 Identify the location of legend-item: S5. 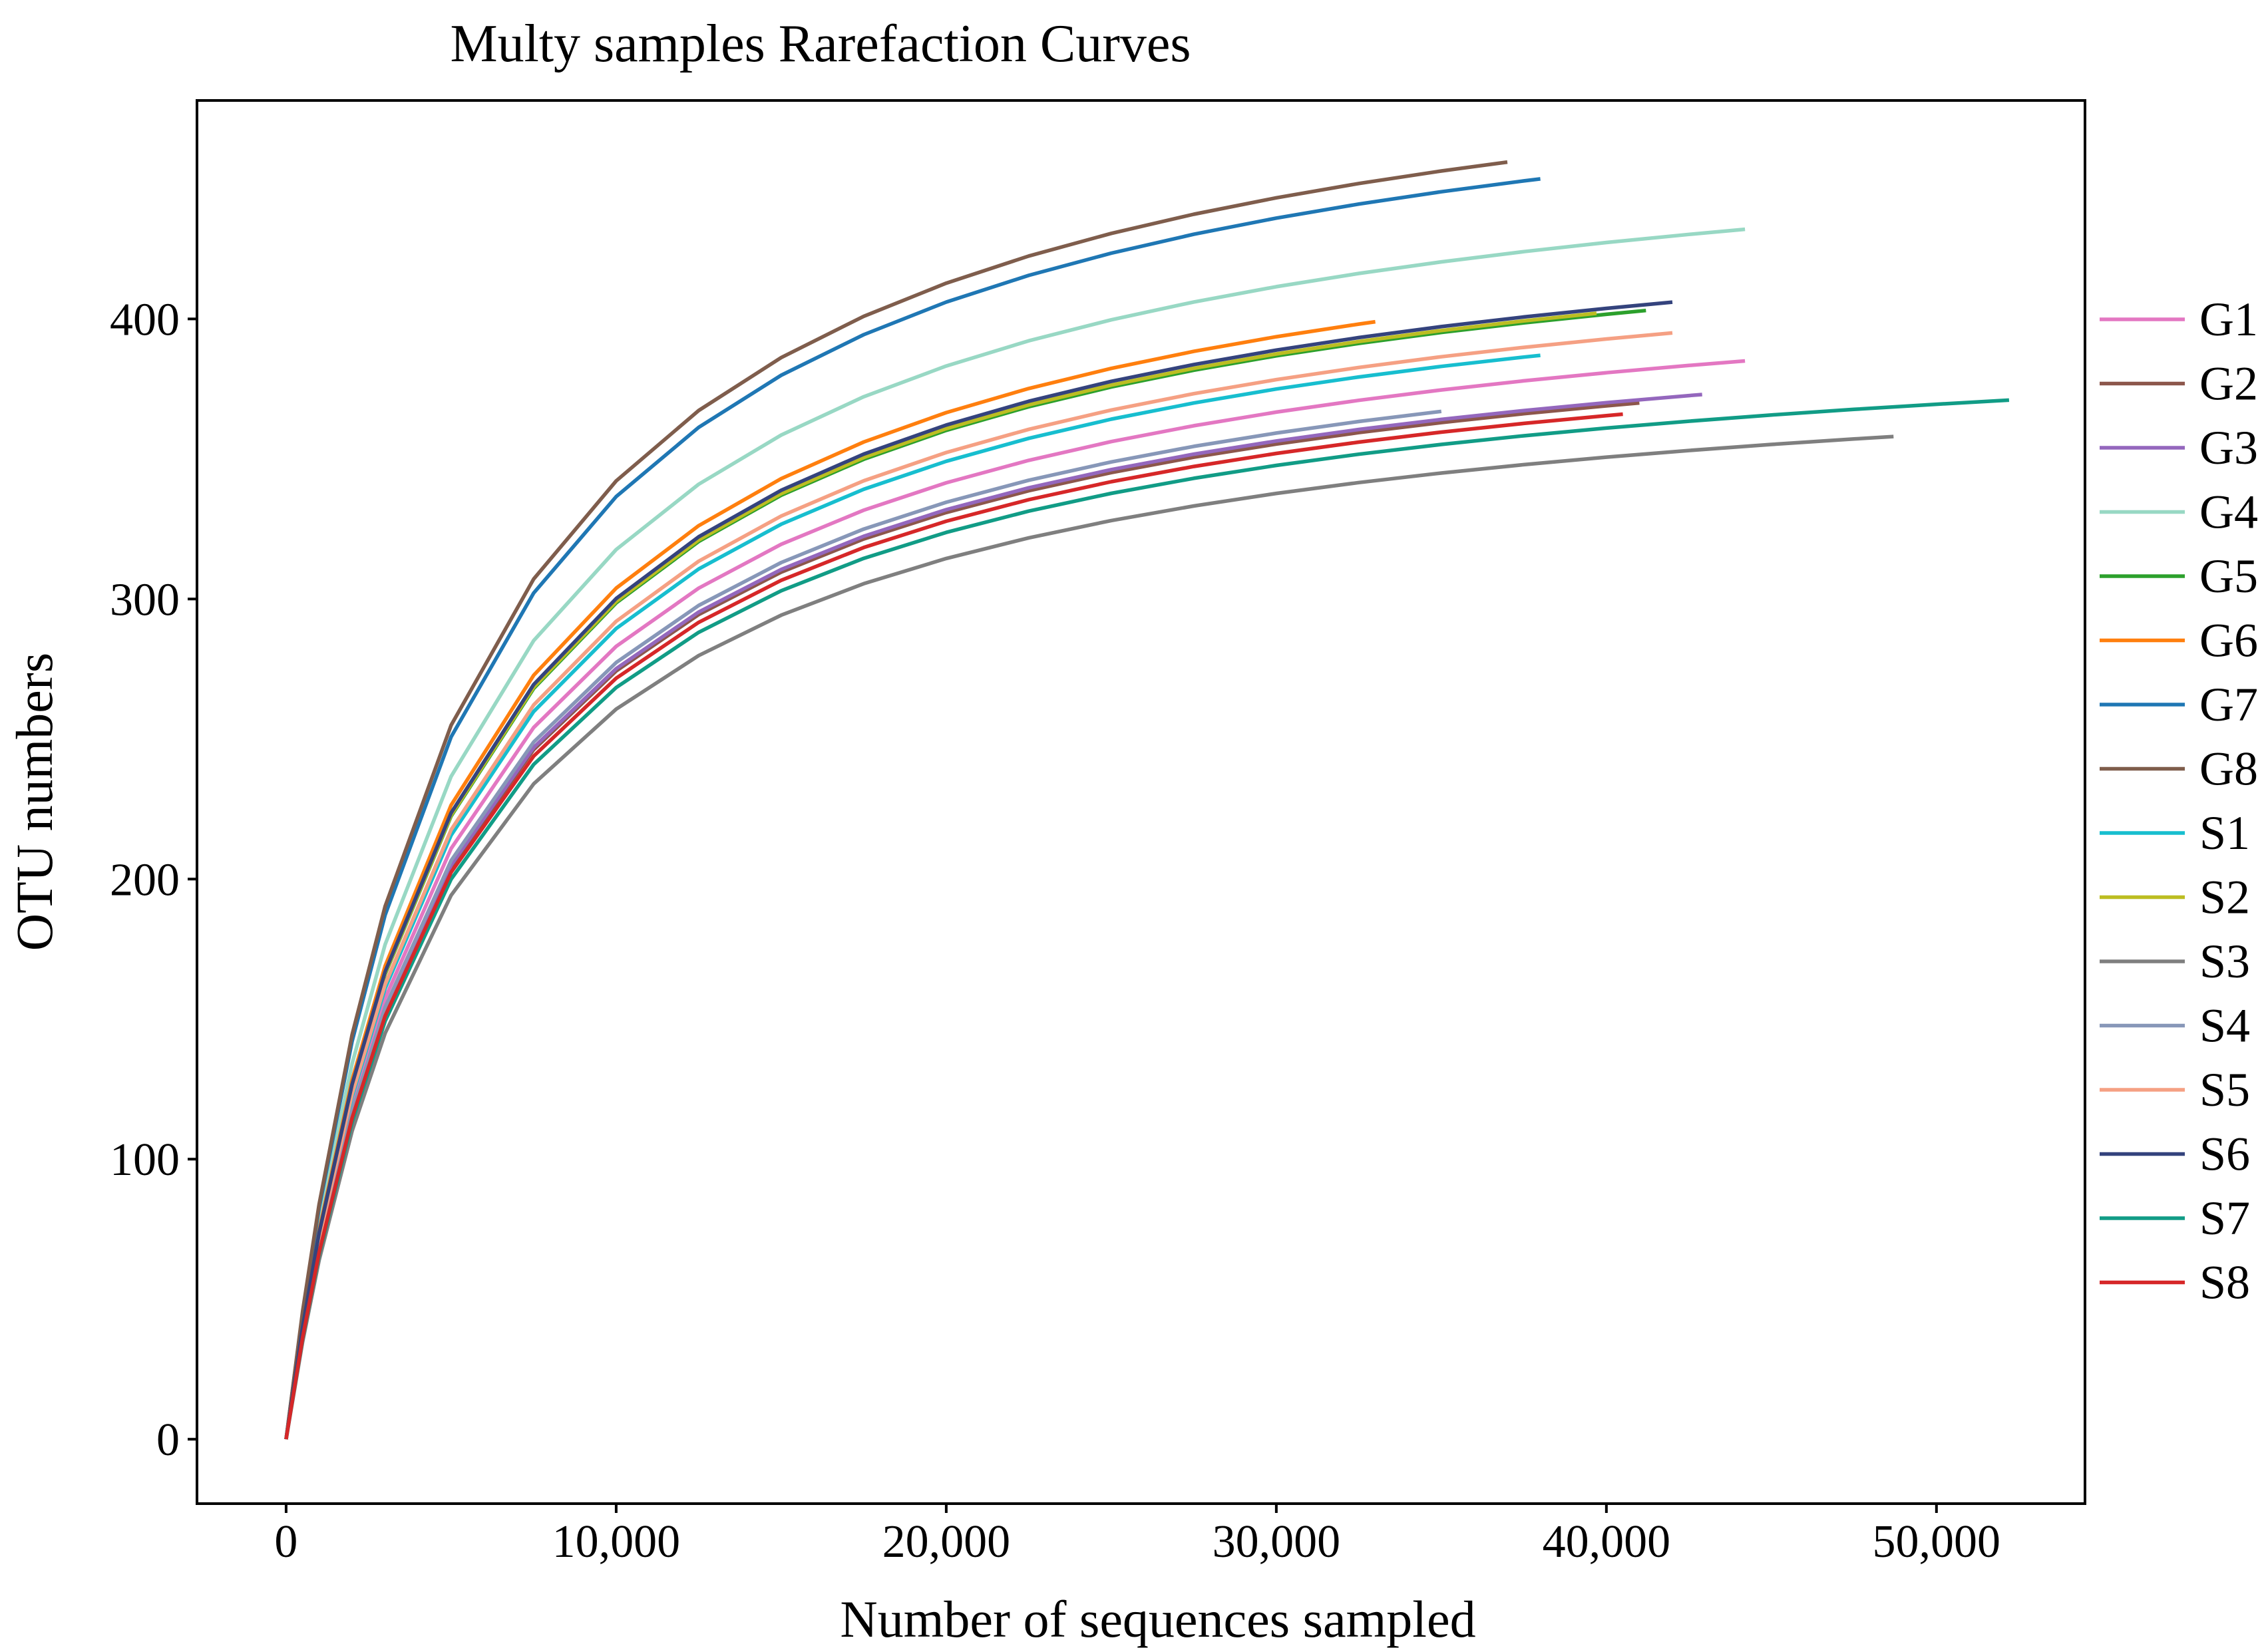
(2175, 1090).